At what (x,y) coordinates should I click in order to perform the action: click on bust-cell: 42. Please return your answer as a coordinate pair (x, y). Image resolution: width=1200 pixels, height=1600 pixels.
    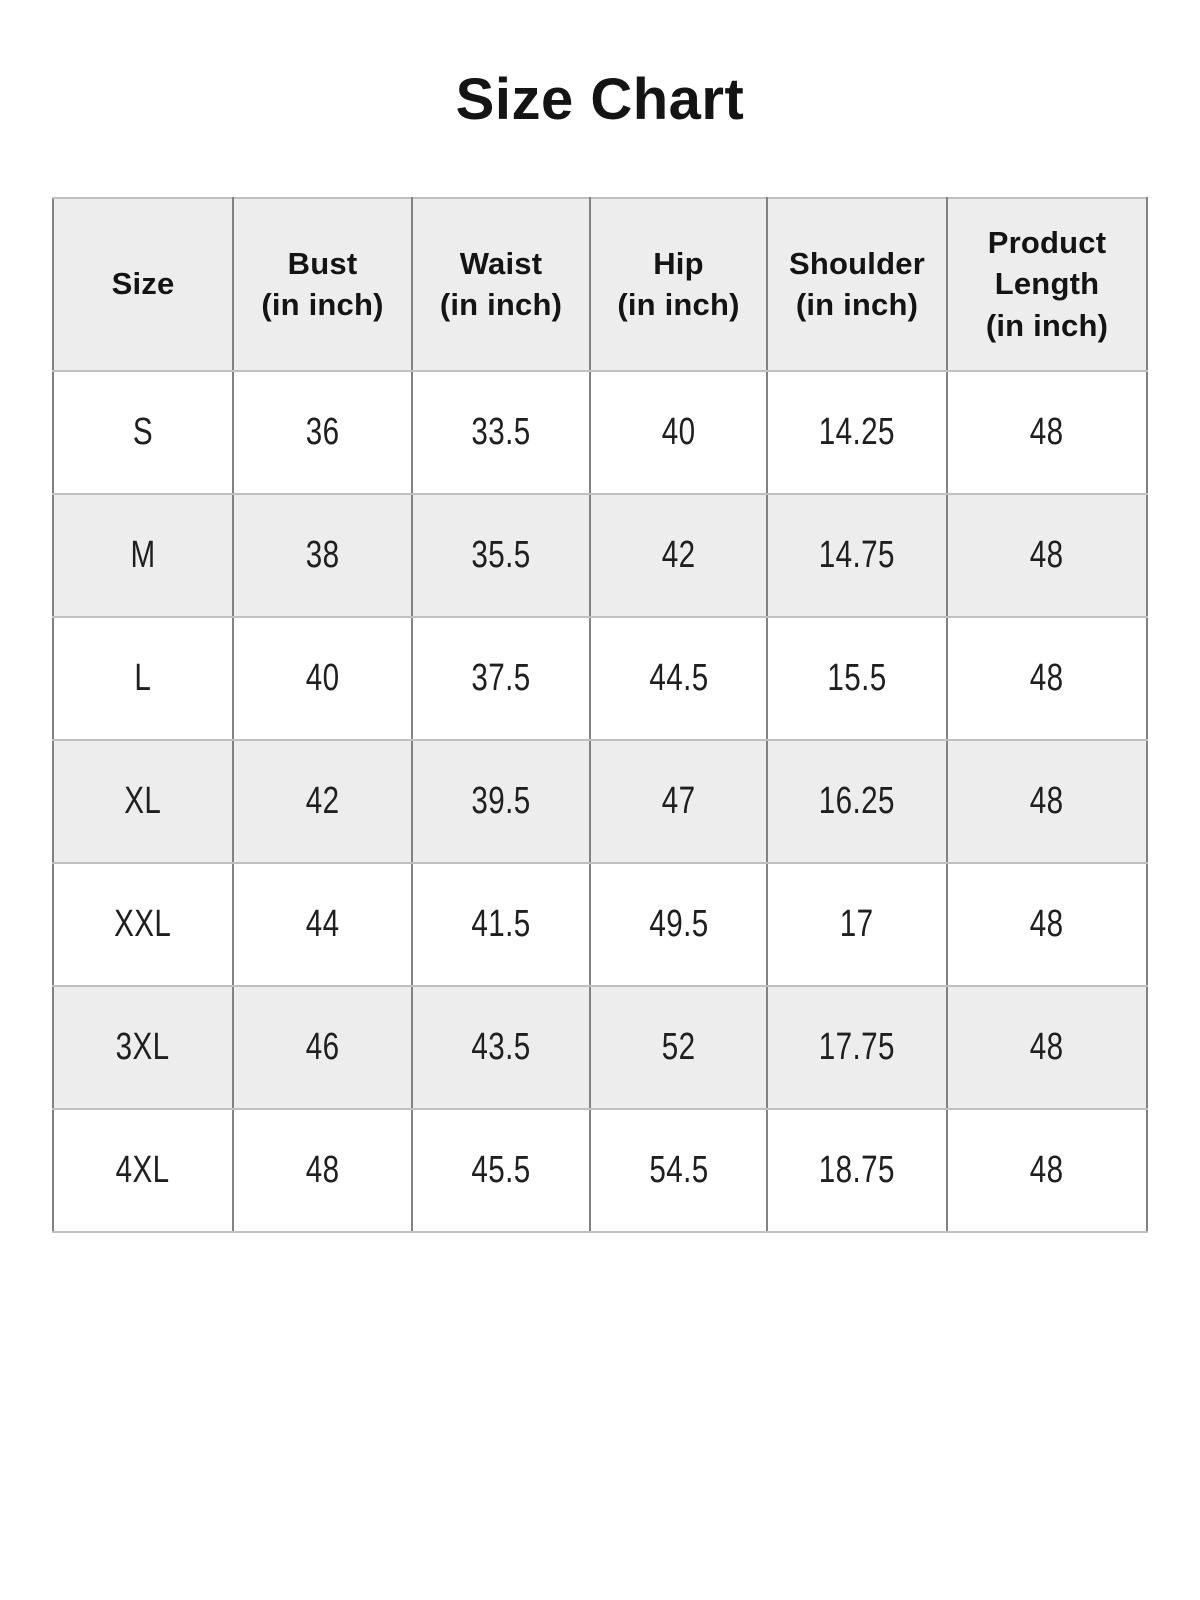
    Looking at the image, I should click on (322, 801).